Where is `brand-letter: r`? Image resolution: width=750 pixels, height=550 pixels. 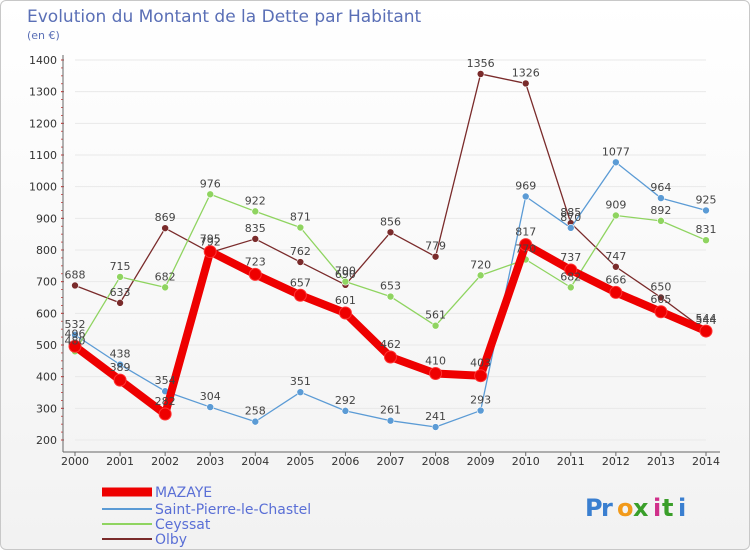 brand-letter: r is located at coordinates (607, 508).